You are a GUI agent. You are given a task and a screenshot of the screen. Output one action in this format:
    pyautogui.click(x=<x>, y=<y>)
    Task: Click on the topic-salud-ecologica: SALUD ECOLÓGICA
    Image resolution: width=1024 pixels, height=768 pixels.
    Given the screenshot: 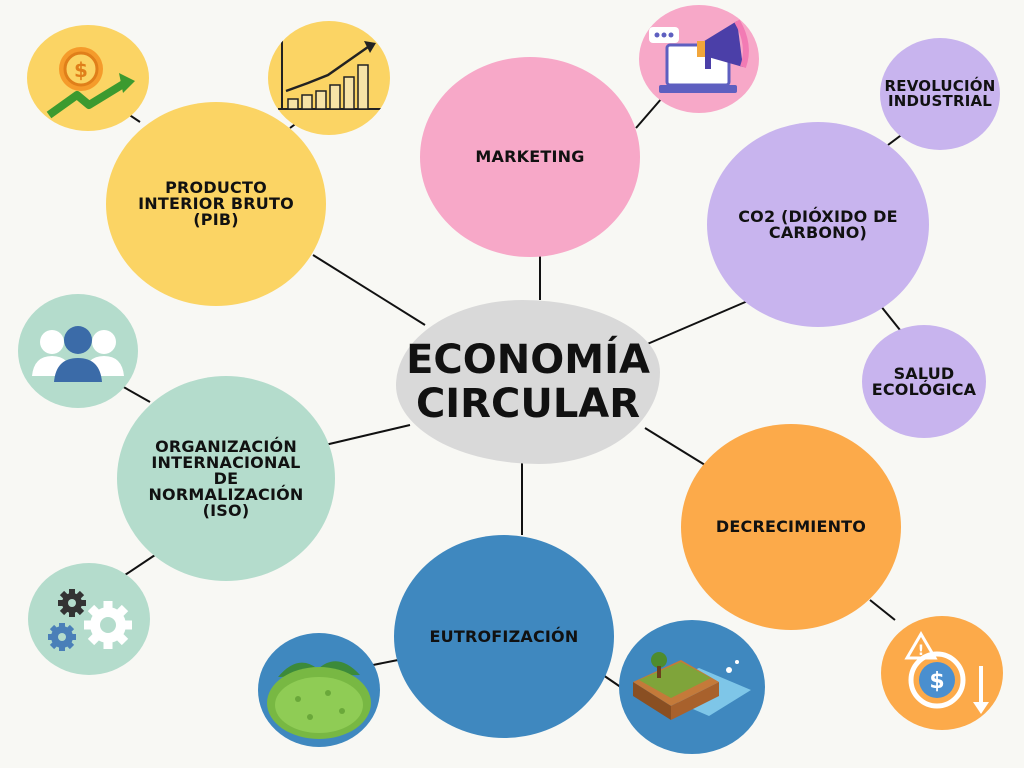 What is the action you would take?
    pyautogui.click(x=924, y=381)
    